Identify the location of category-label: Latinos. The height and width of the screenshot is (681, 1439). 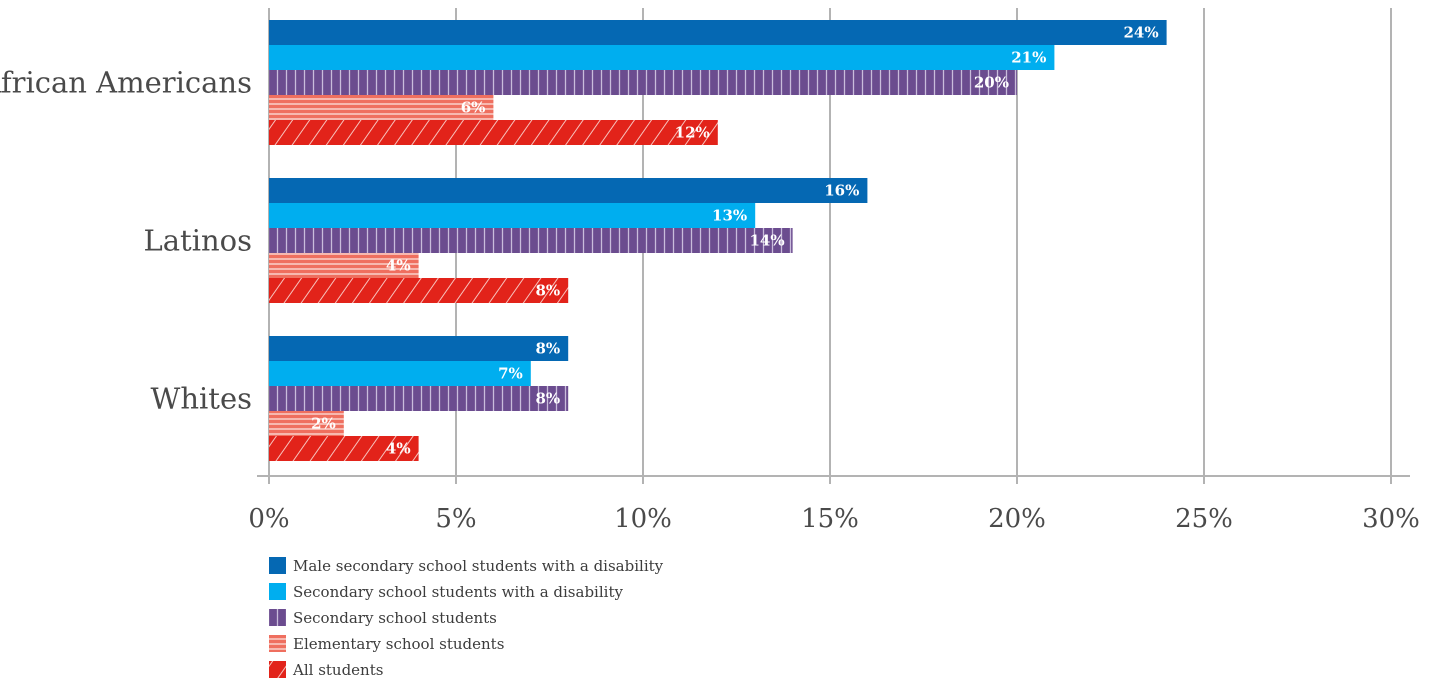
(198, 241).